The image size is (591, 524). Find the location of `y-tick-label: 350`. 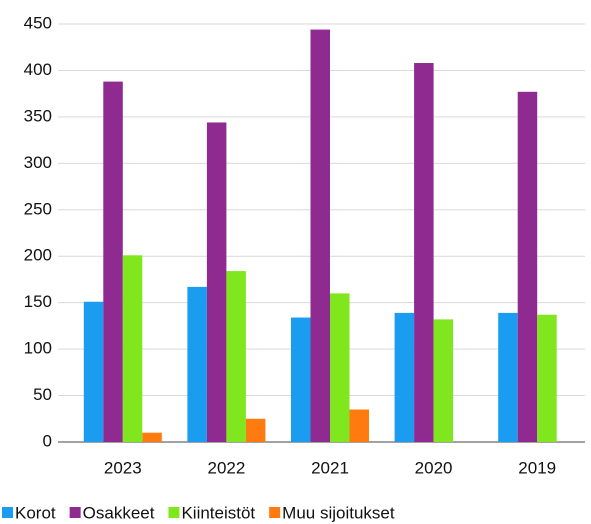

y-tick-label: 350 is located at coordinates (38, 115).